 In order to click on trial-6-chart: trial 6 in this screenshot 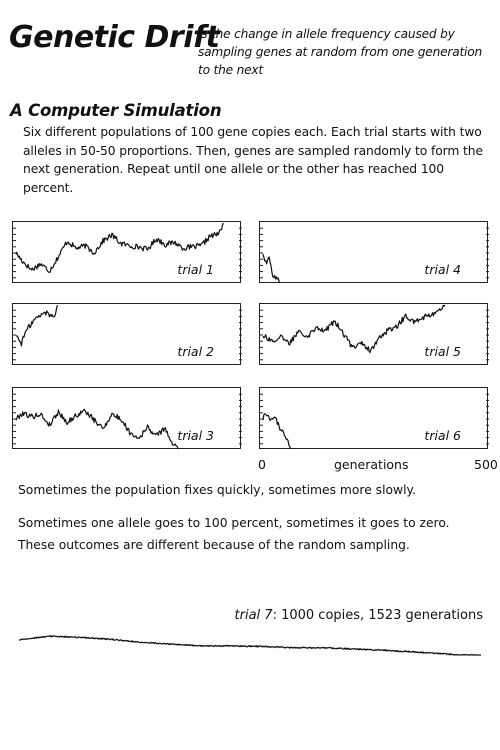, I will do `click(373, 418)`.